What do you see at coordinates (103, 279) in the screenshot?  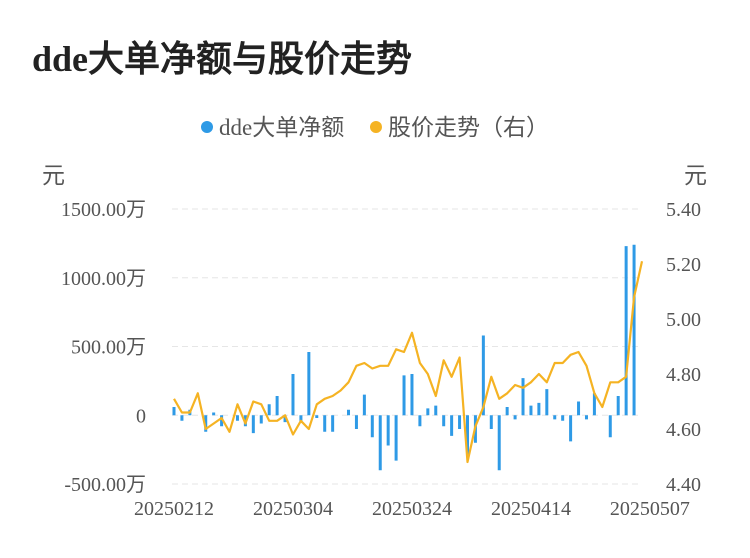 I see `left-tick-label: 1000.00万` at bounding box center [103, 279].